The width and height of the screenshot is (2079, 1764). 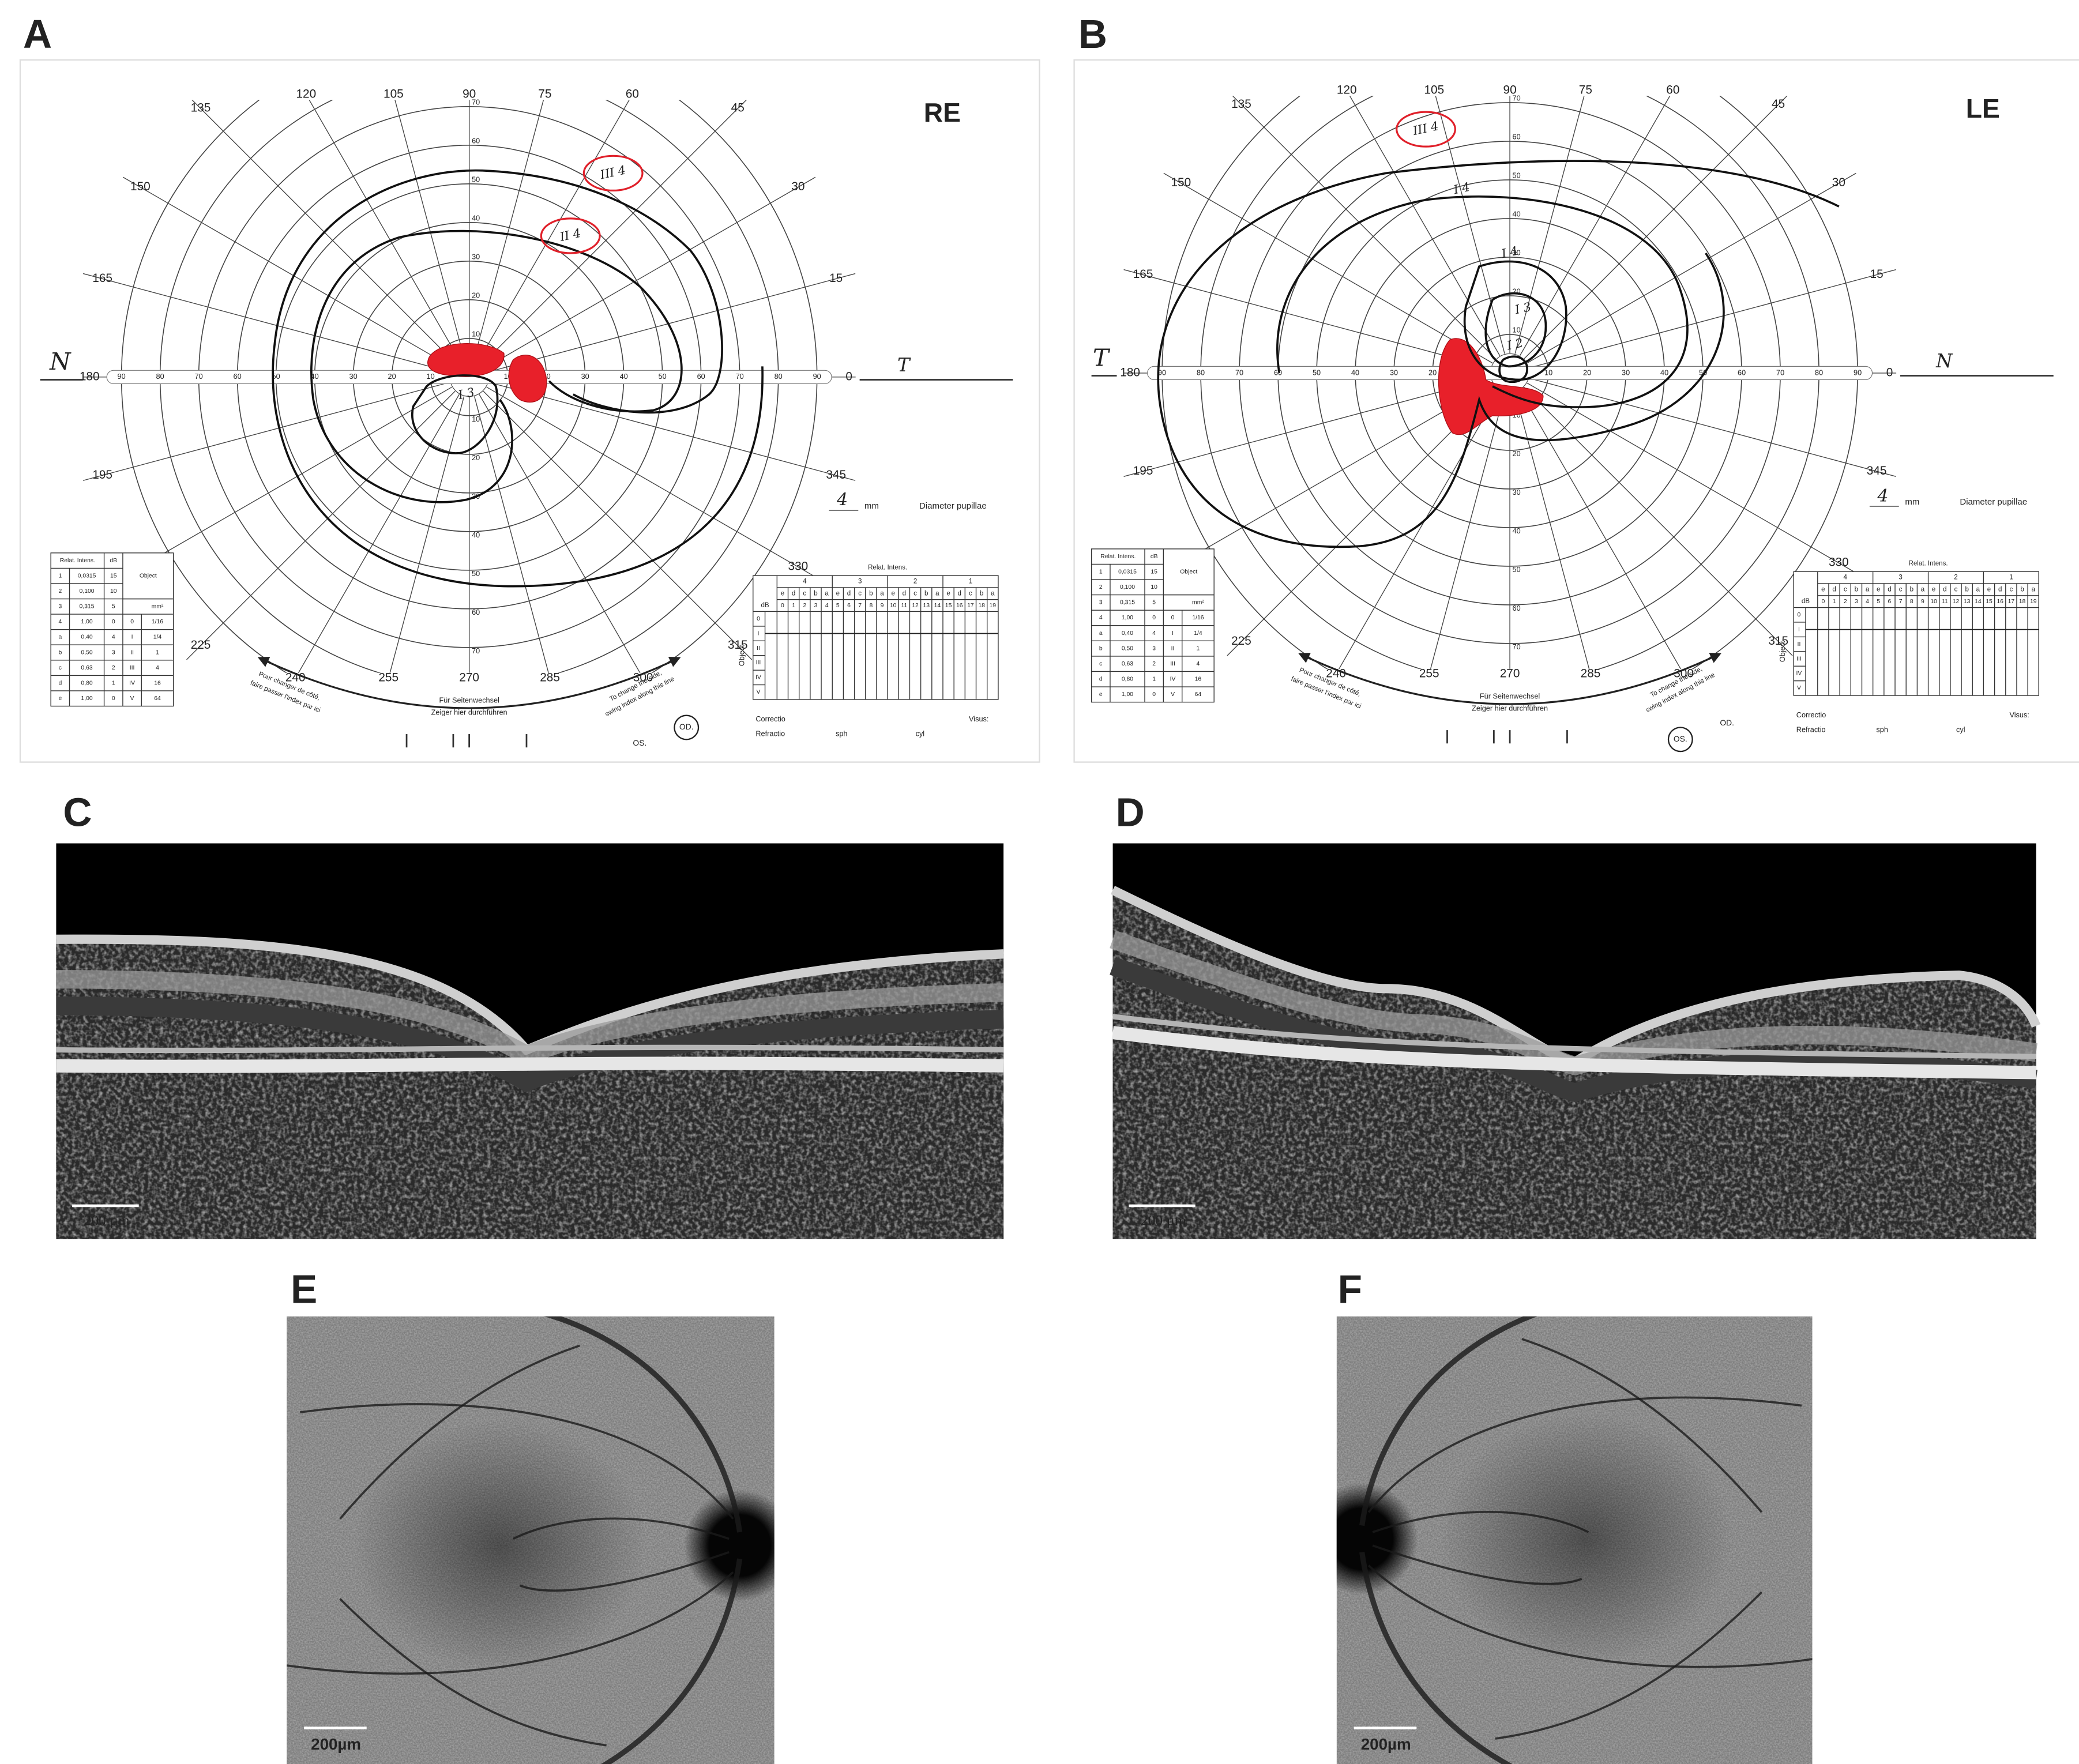 I want to click on angle-label: 300, so click(x=643, y=678).